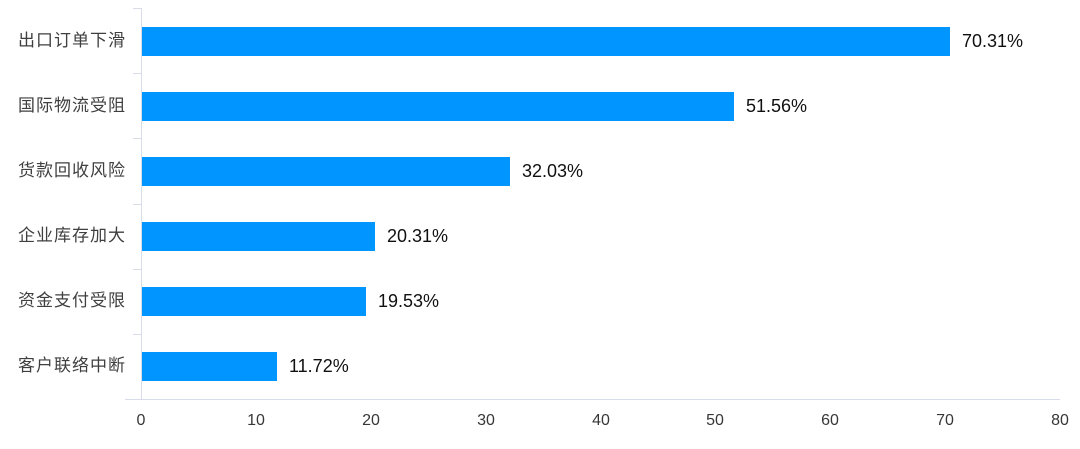  What do you see at coordinates (1060, 420) in the screenshot?
I see `x-axis-tick-label: 80` at bounding box center [1060, 420].